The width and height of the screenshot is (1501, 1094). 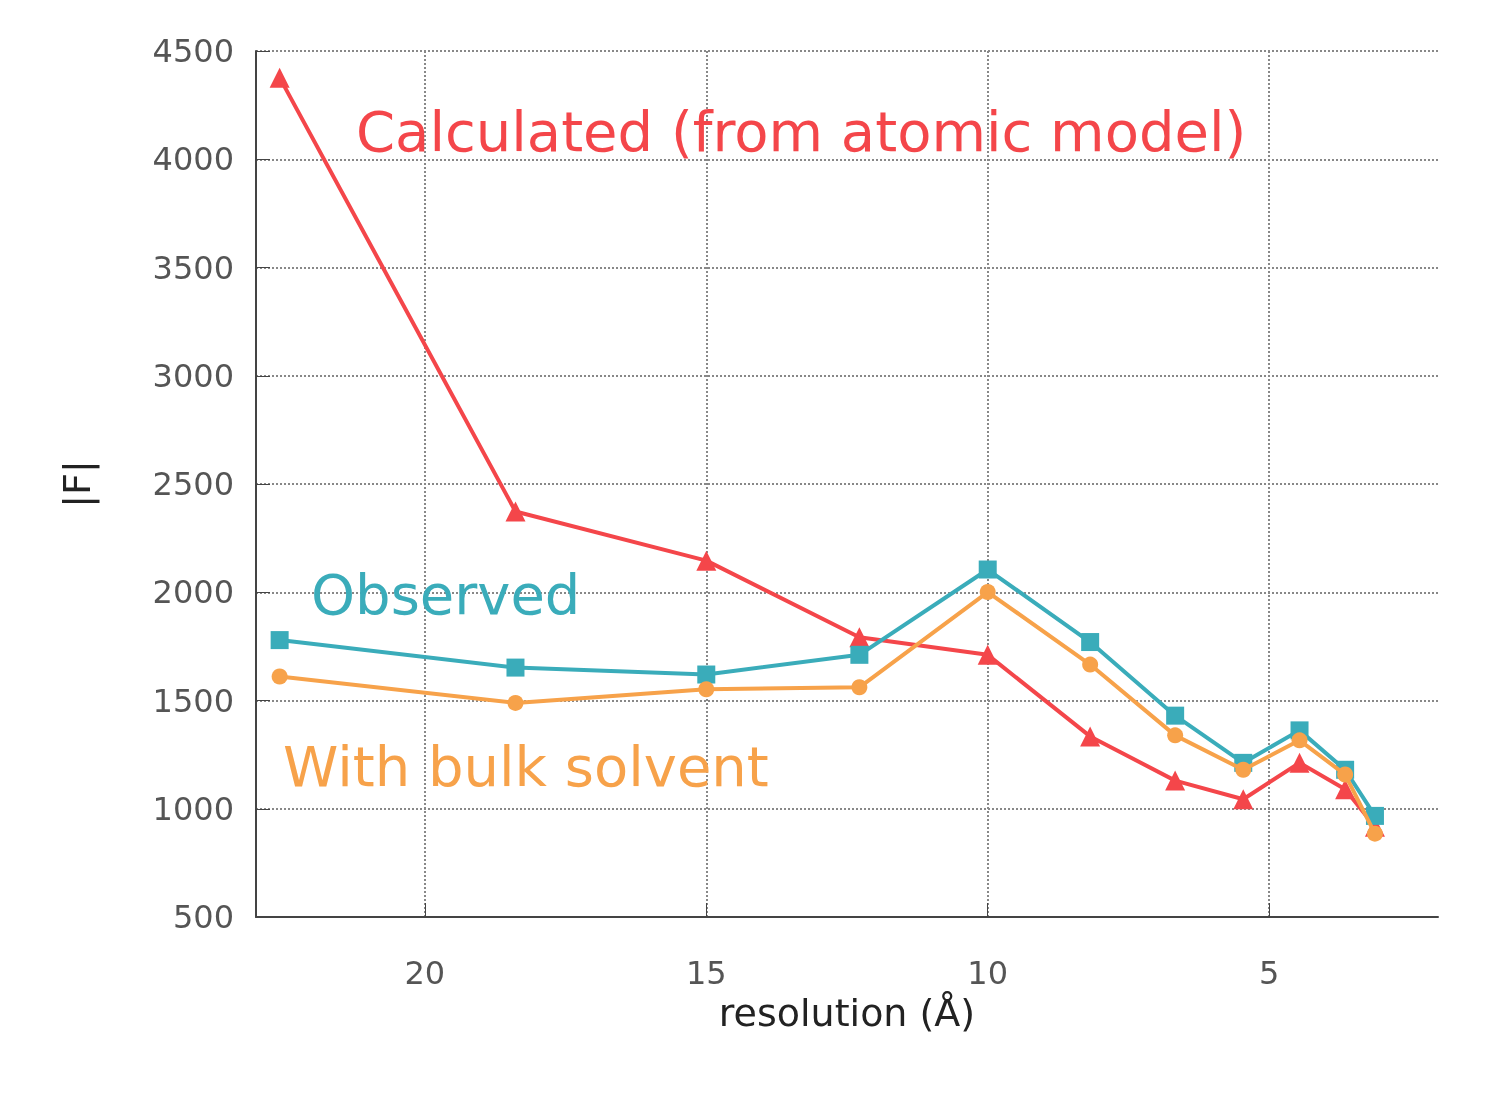 I want to click on y-tick-label: 2000, so click(x=193, y=592).